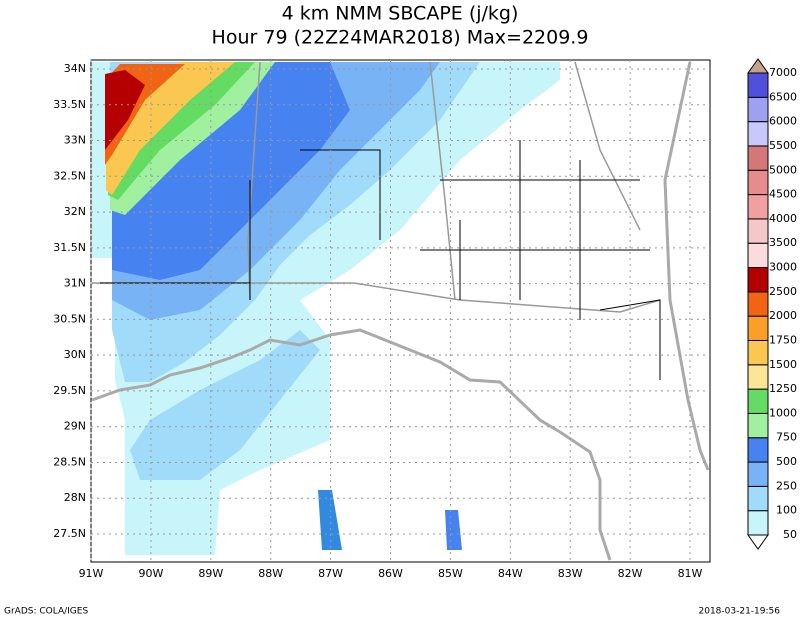 This screenshot has width=800, height=618. I want to click on lat-label: 31.5N, so click(69, 247).